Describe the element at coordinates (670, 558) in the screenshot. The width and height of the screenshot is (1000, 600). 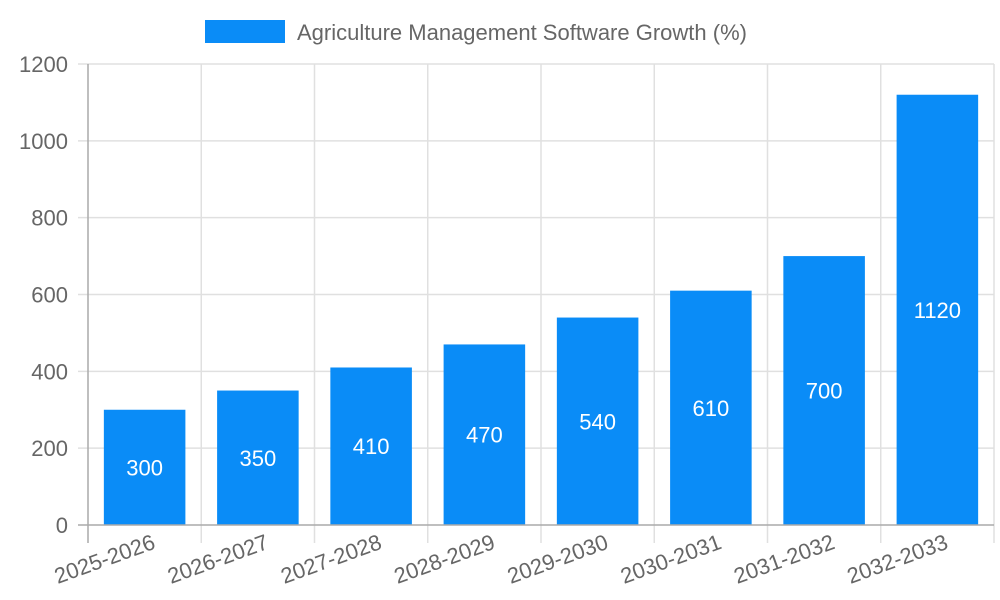
I see `x-tick-label: 2030-2031` at that location.